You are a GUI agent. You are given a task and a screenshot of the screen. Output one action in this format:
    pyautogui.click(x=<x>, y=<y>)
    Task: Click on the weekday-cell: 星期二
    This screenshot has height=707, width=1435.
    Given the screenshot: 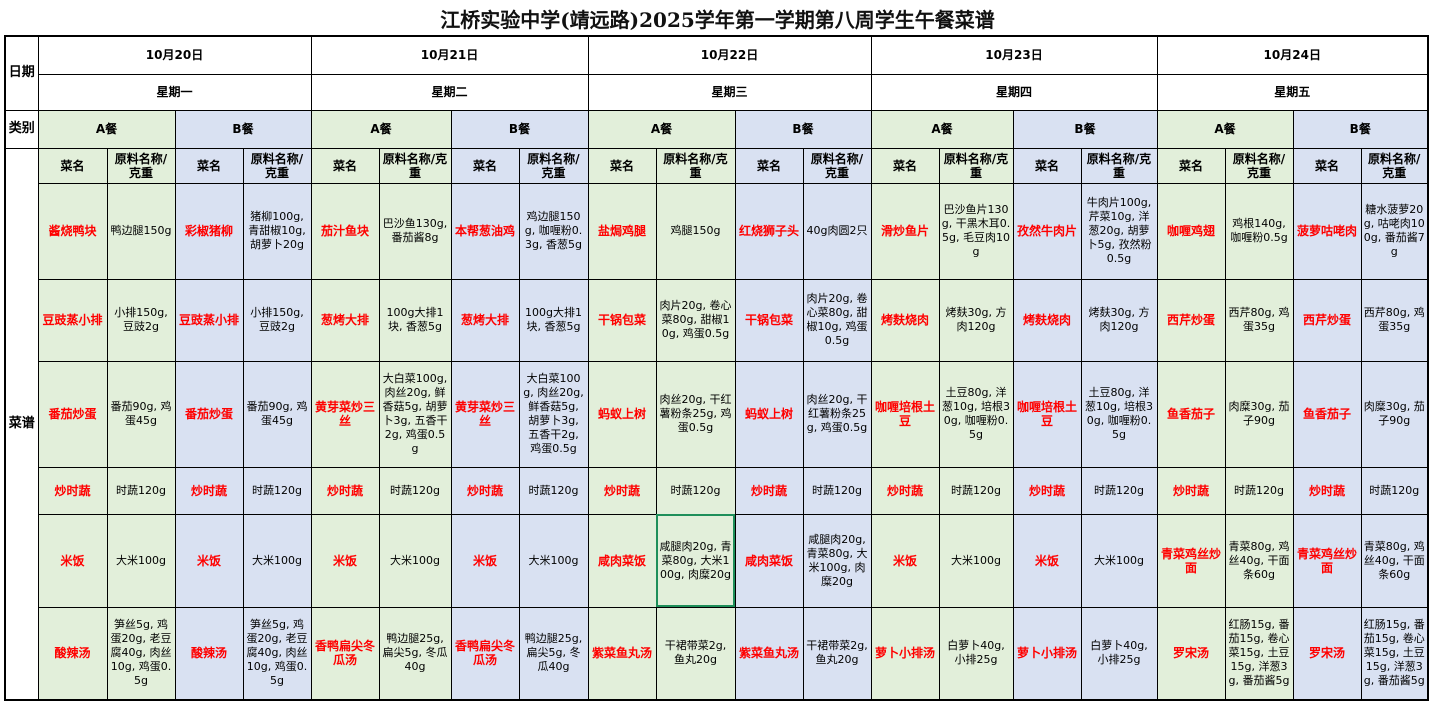 What is the action you would take?
    pyautogui.click(x=449, y=92)
    